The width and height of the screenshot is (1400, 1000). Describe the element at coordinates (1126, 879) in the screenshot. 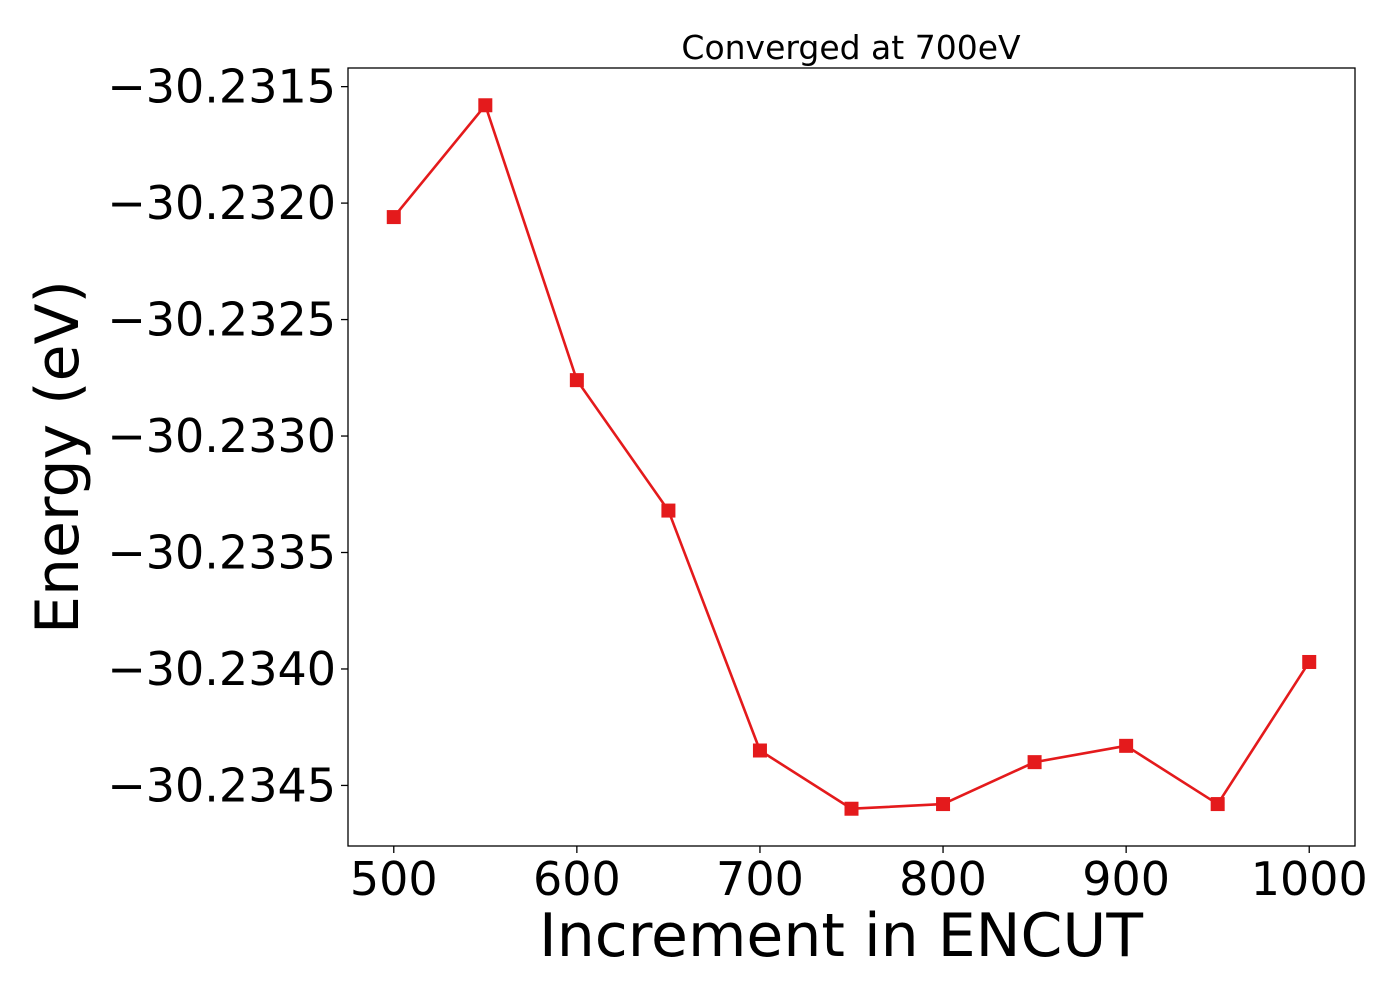

I see `x-tick-label: 900` at that location.